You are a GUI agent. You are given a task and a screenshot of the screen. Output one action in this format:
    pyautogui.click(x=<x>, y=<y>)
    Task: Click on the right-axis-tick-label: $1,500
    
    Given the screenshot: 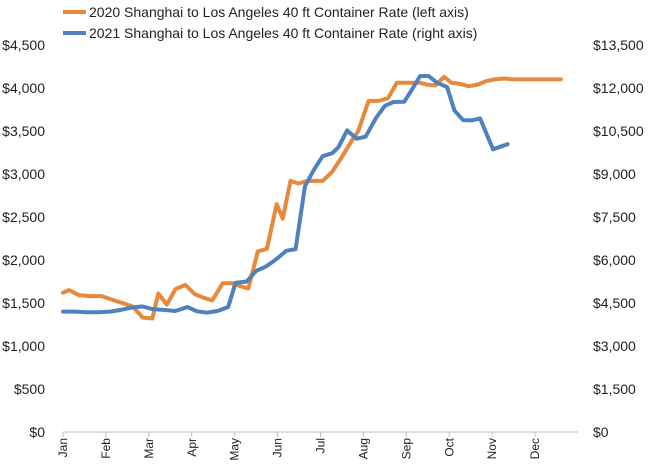 What is the action you would take?
    pyautogui.click(x=614, y=389)
    